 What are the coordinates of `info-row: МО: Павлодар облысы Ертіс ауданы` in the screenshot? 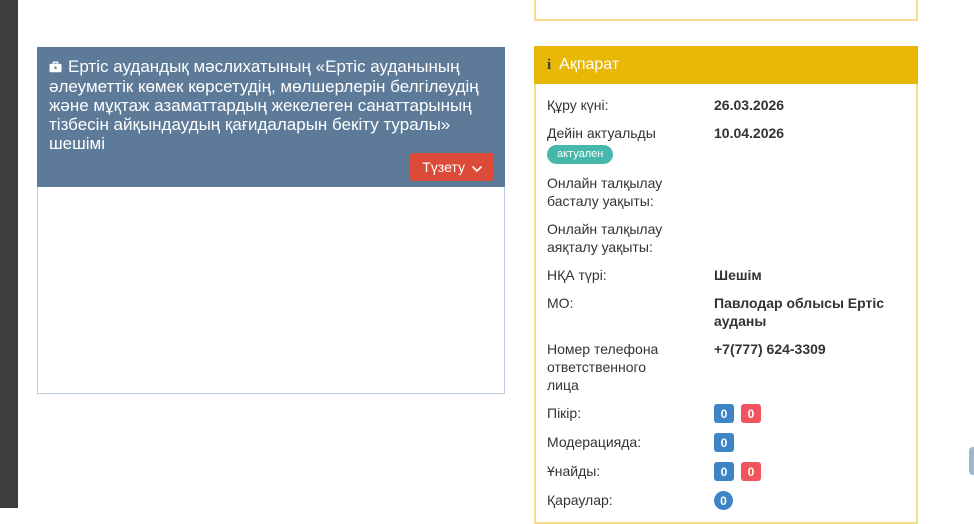 It's located at (725, 312).